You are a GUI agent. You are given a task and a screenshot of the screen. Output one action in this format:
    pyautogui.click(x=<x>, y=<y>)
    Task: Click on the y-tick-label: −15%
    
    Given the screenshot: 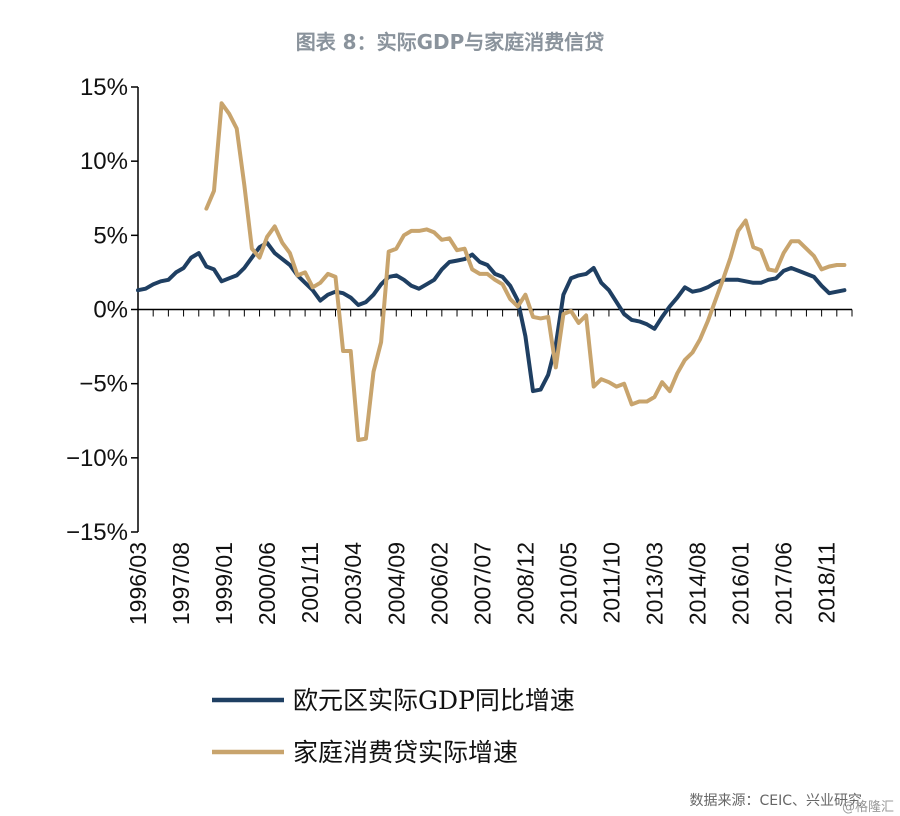 What is the action you would take?
    pyautogui.click(x=97, y=532)
    